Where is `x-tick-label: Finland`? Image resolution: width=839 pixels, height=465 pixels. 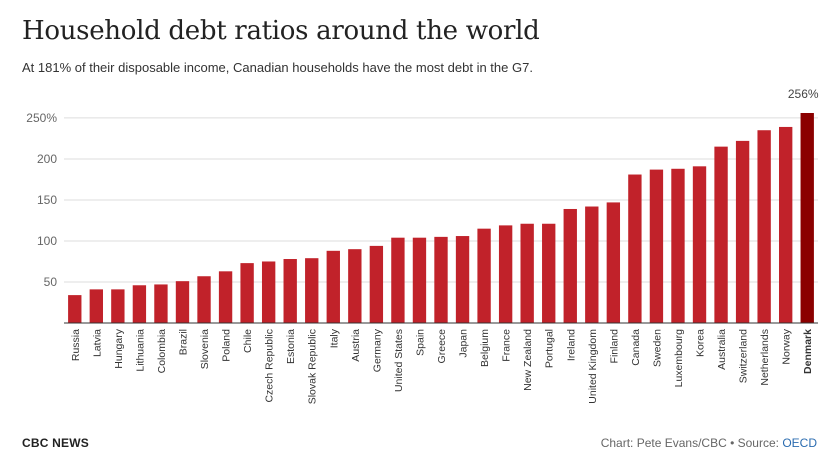
x-tick-label: Finland is located at coordinates (614, 346).